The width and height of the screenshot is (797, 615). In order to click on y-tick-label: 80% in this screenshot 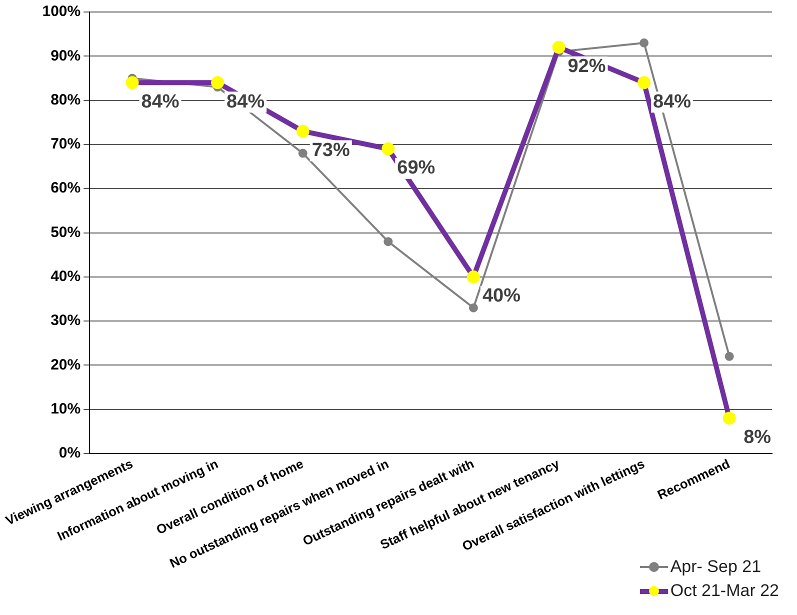, I will do `click(65, 99)`.